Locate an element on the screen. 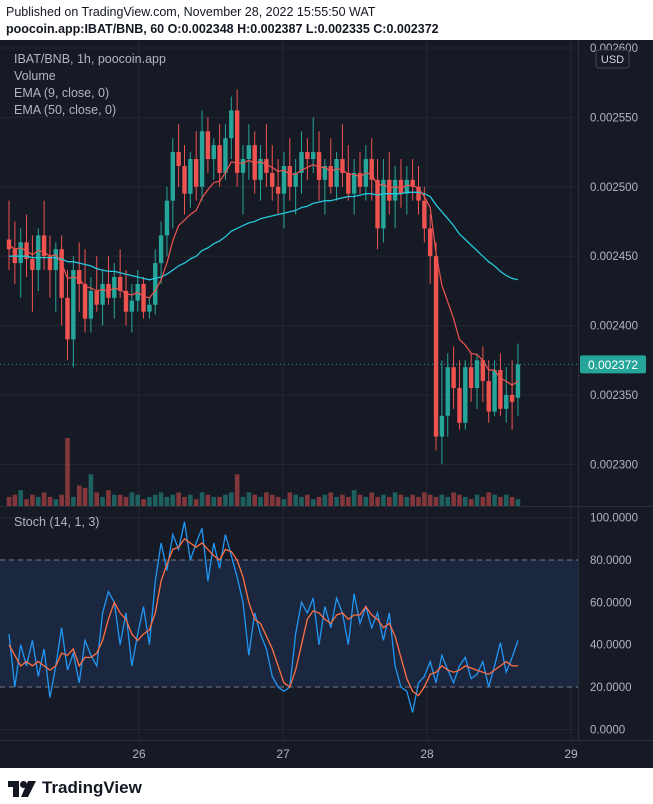  stoch-tick-label: 20.0000 is located at coordinates (611, 688).